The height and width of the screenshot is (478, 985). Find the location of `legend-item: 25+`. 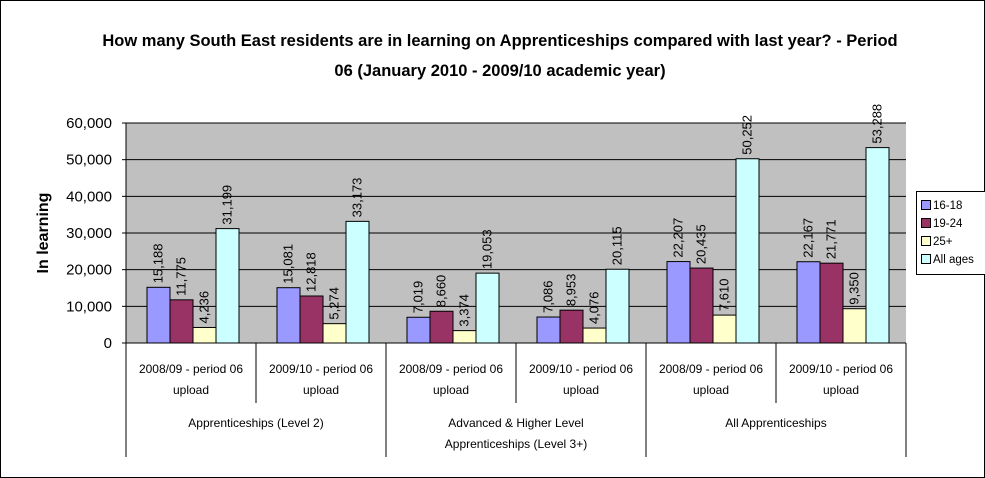

legend-item: 25+ is located at coordinates (937, 242).